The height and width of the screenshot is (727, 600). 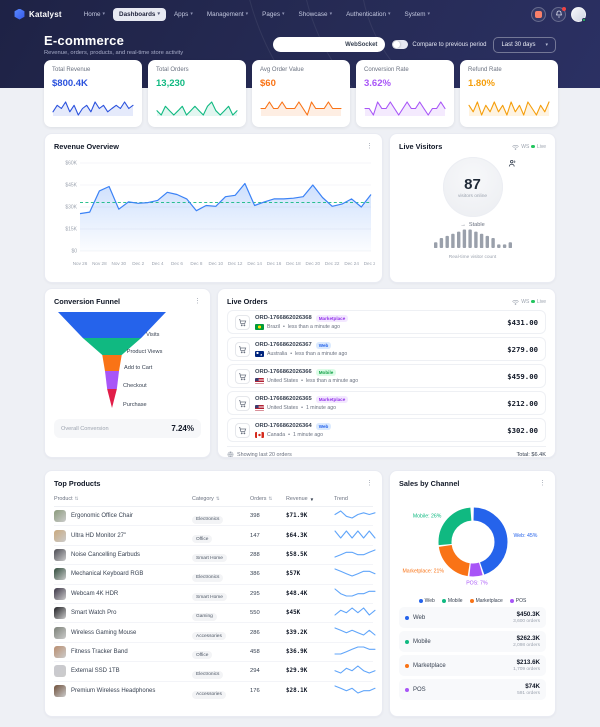 I want to click on order-time: less than a minute ago, so click(x=314, y=326).